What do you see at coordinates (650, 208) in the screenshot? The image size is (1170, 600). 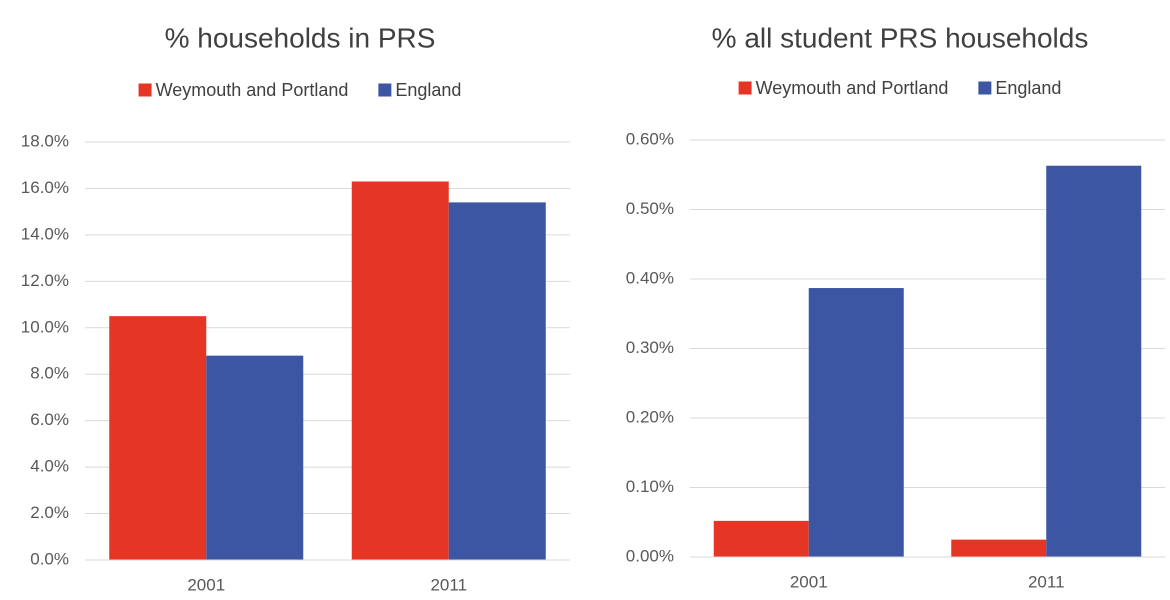 I see `y-tick-label: 0.50%` at bounding box center [650, 208].